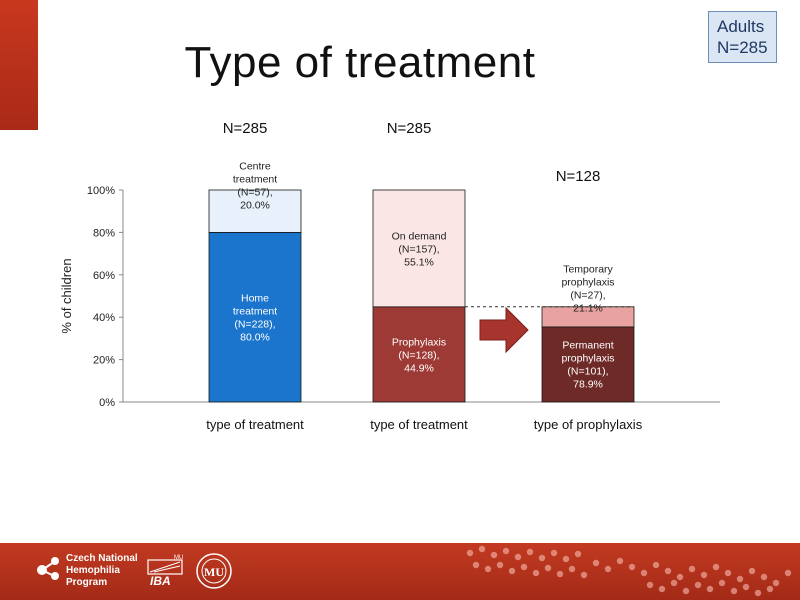  I want to click on org-logo-text: Czech National Hemophilia Program, so click(102, 571).